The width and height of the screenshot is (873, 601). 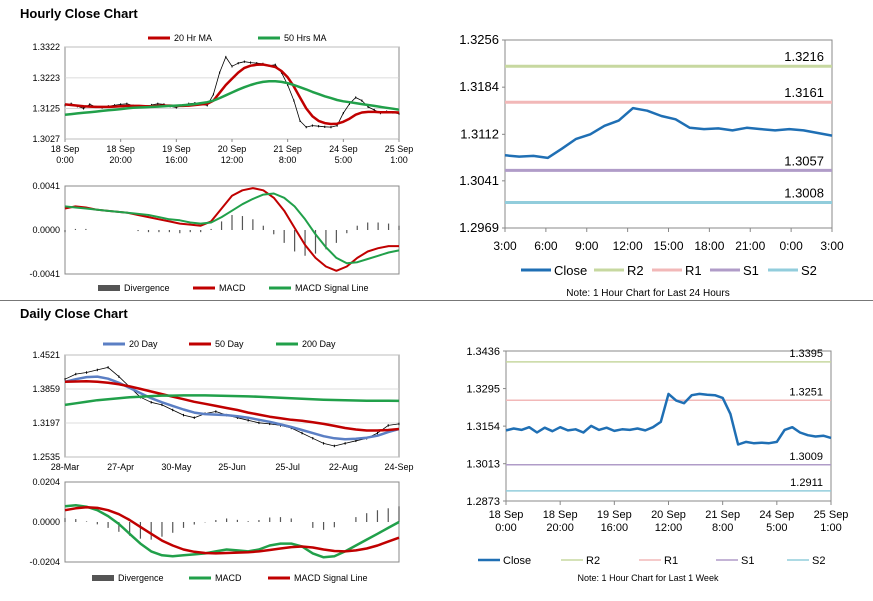 I want to click on hourly-levels-xtick-label: 6:00, so click(x=546, y=246).